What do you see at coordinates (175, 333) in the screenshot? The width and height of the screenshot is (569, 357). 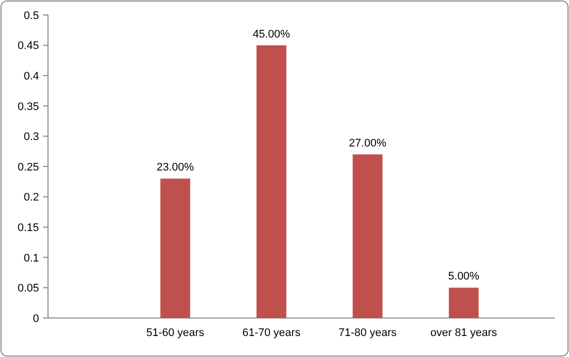 I see `x-tick-label: 51-60 years` at bounding box center [175, 333].